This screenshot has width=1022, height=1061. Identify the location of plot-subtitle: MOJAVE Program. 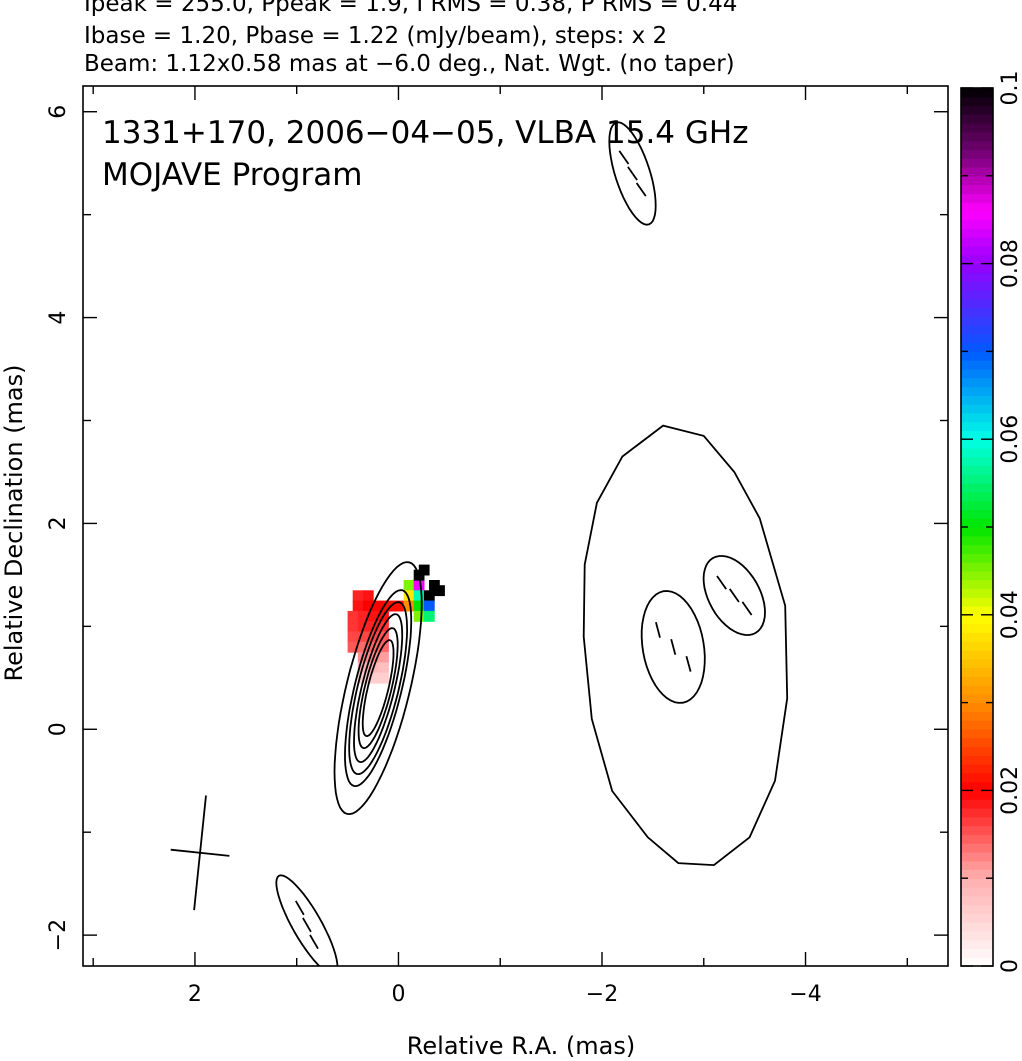
(232, 175).